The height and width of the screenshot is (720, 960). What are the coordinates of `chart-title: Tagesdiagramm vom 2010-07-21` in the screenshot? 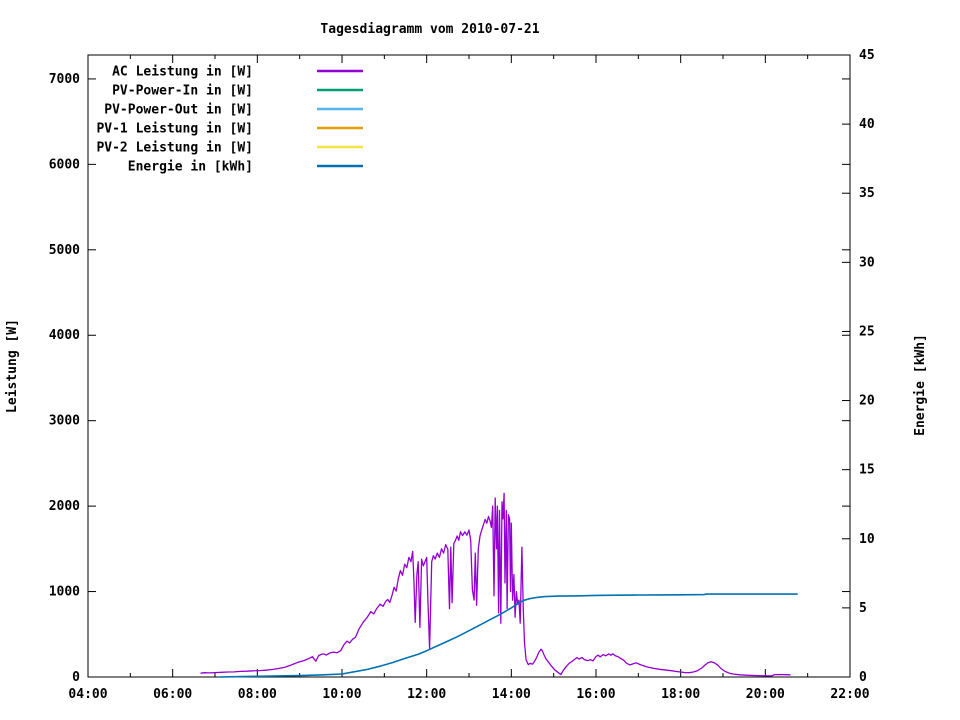 It's located at (429, 29).